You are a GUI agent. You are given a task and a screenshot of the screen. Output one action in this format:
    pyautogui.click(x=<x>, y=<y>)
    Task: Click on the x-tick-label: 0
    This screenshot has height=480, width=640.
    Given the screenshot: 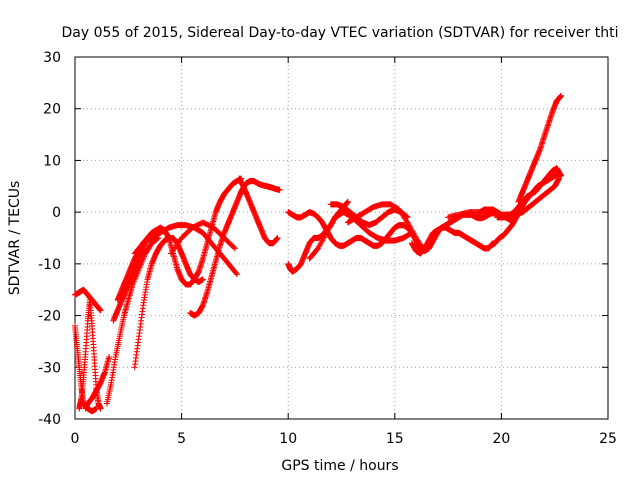 What is the action you would take?
    pyautogui.click(x=75, y=439)
    